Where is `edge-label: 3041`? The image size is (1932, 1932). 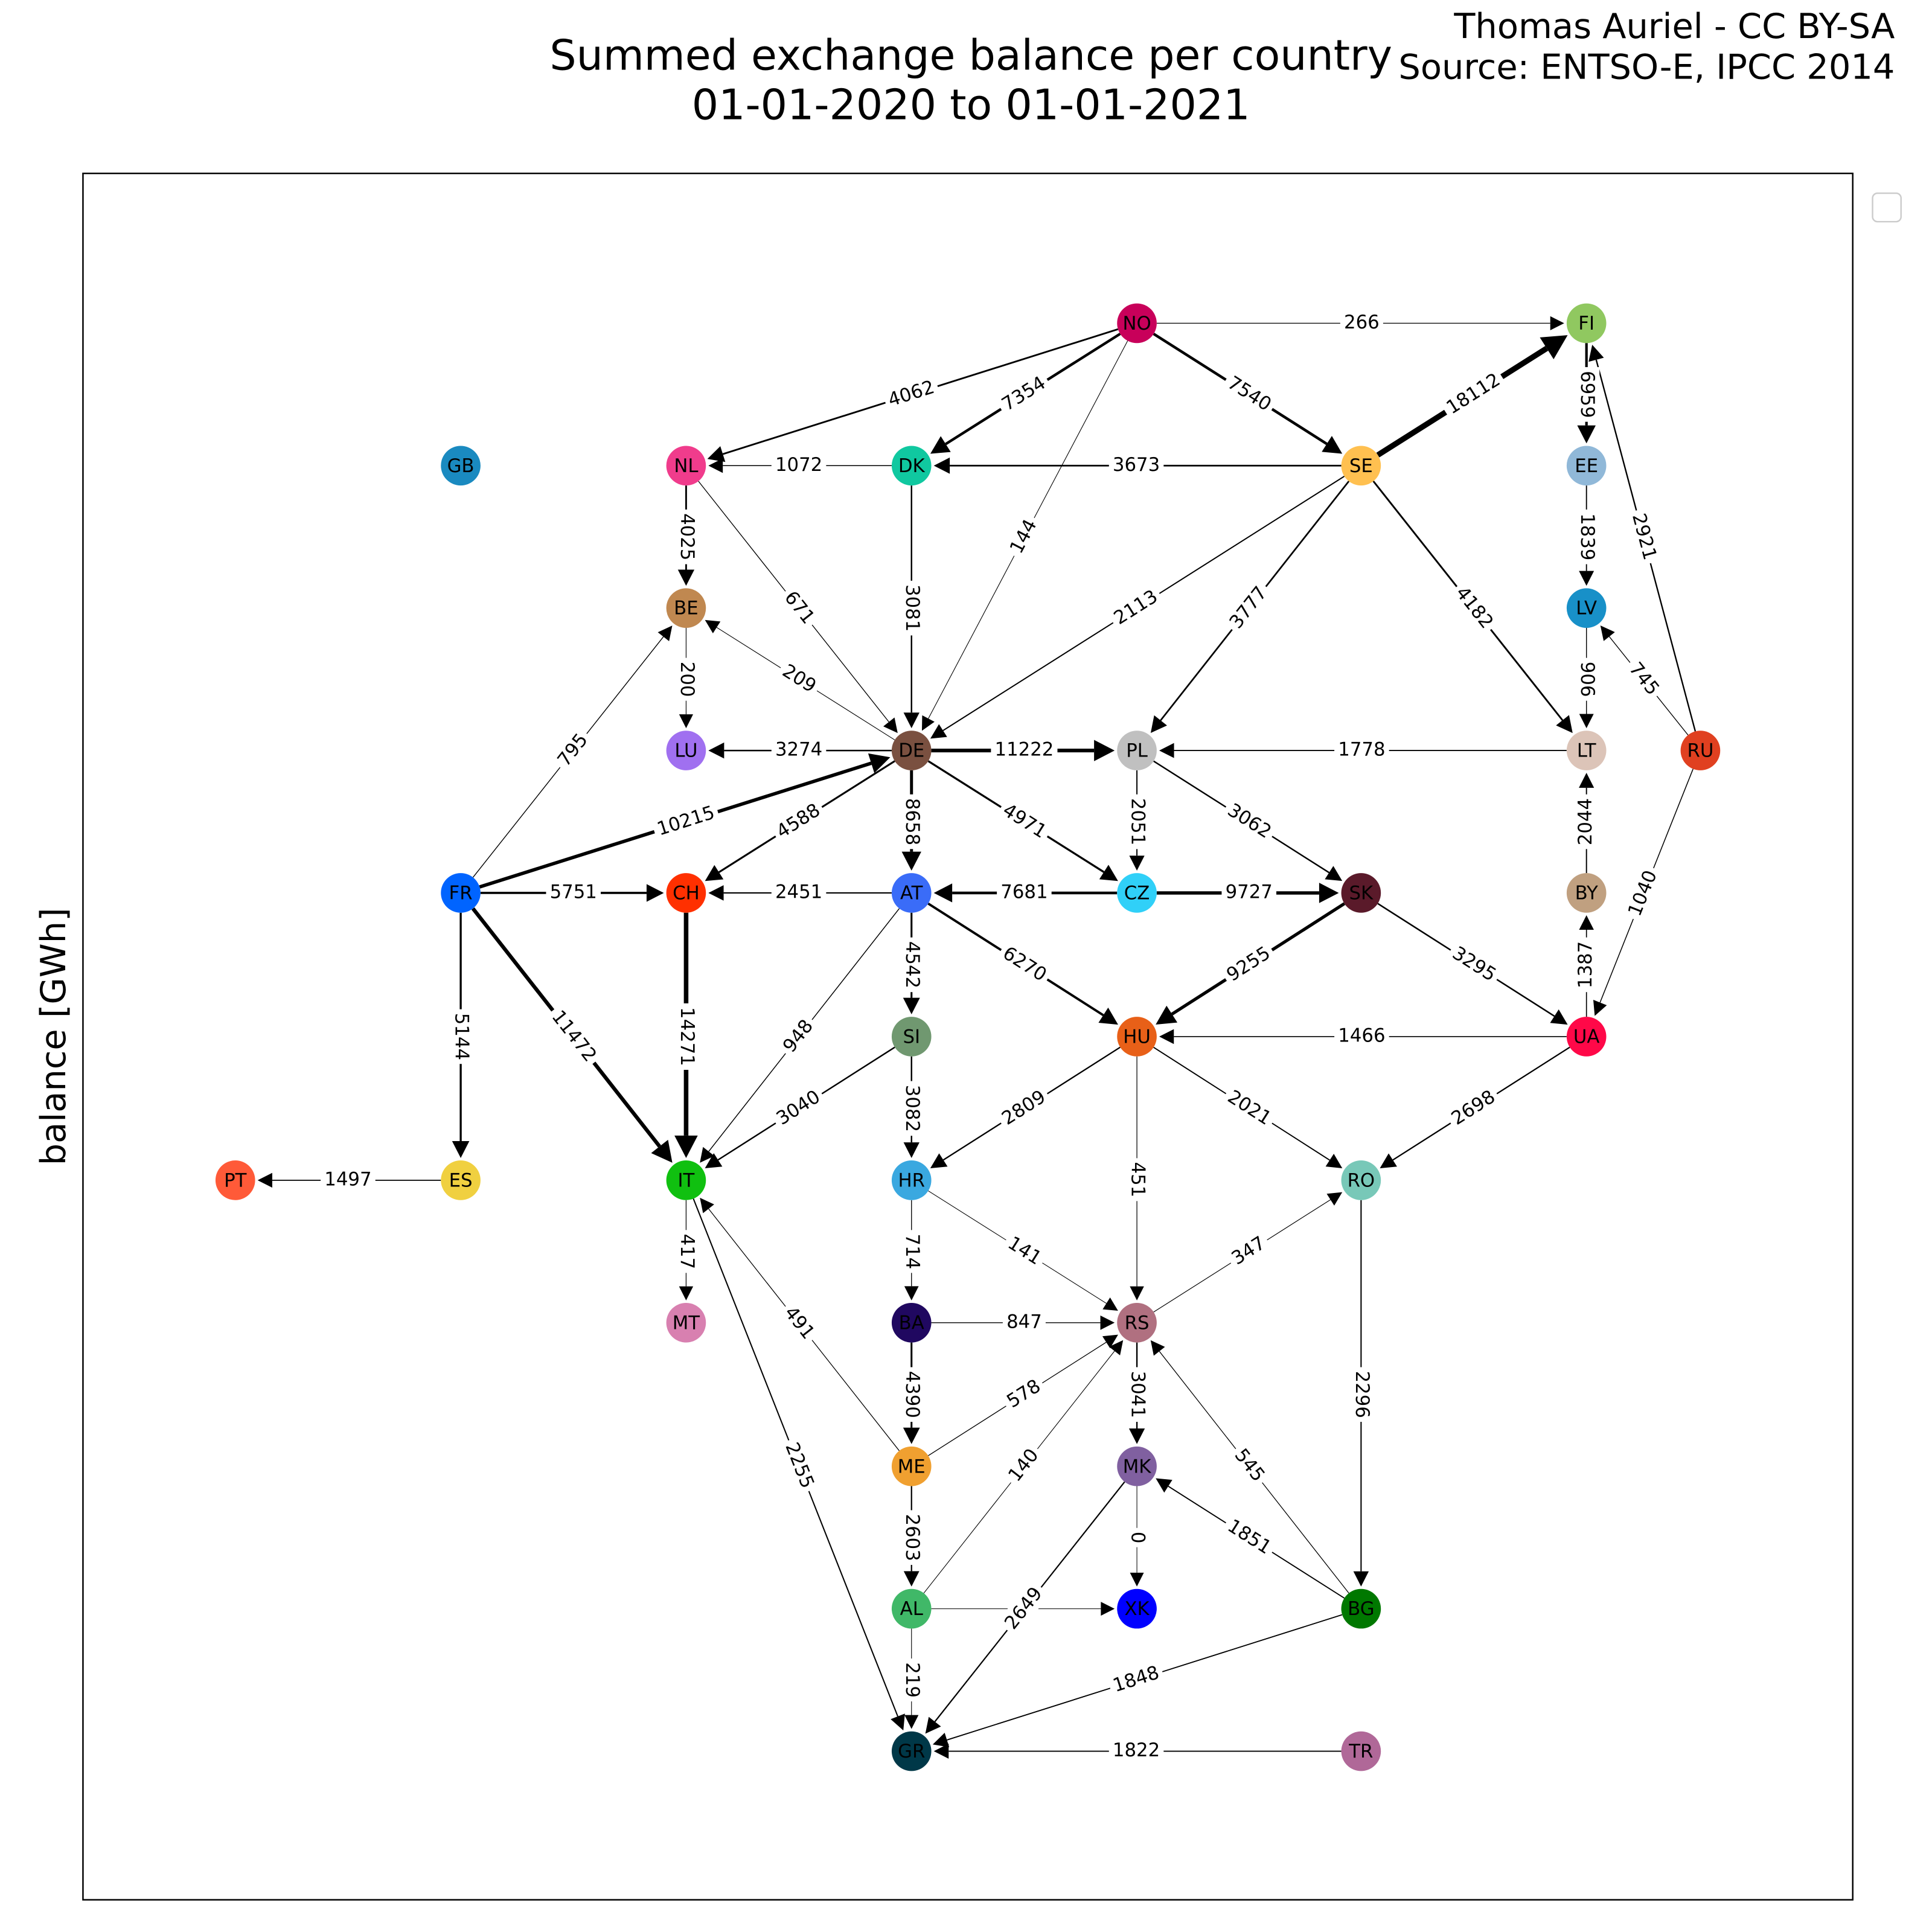 edge-label: 3041 is located at coordinates (1138, 1395).